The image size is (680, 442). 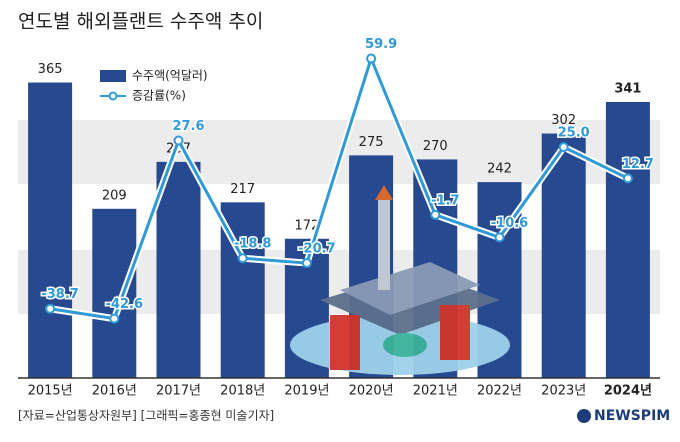 I want to click on line-label: -10.6, so click(x=509, y=223).